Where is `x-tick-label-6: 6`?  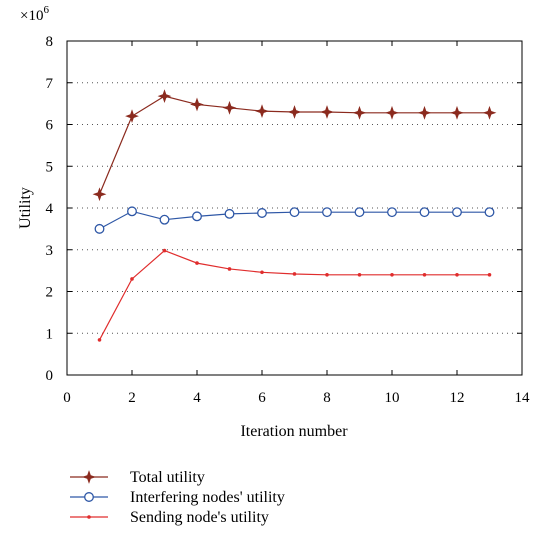
x-tick-label-6: 6 is located at coordinates (262, 398).